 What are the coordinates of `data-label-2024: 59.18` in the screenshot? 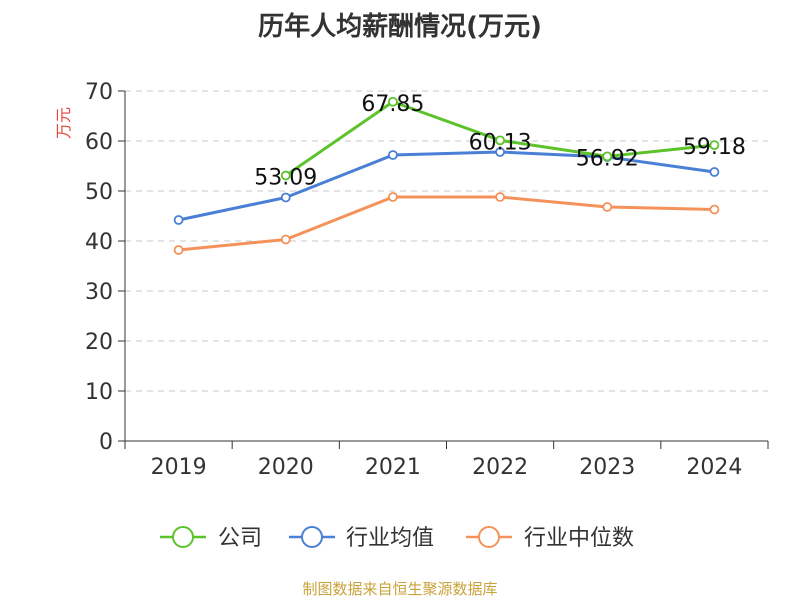 It's located at (714, 147).